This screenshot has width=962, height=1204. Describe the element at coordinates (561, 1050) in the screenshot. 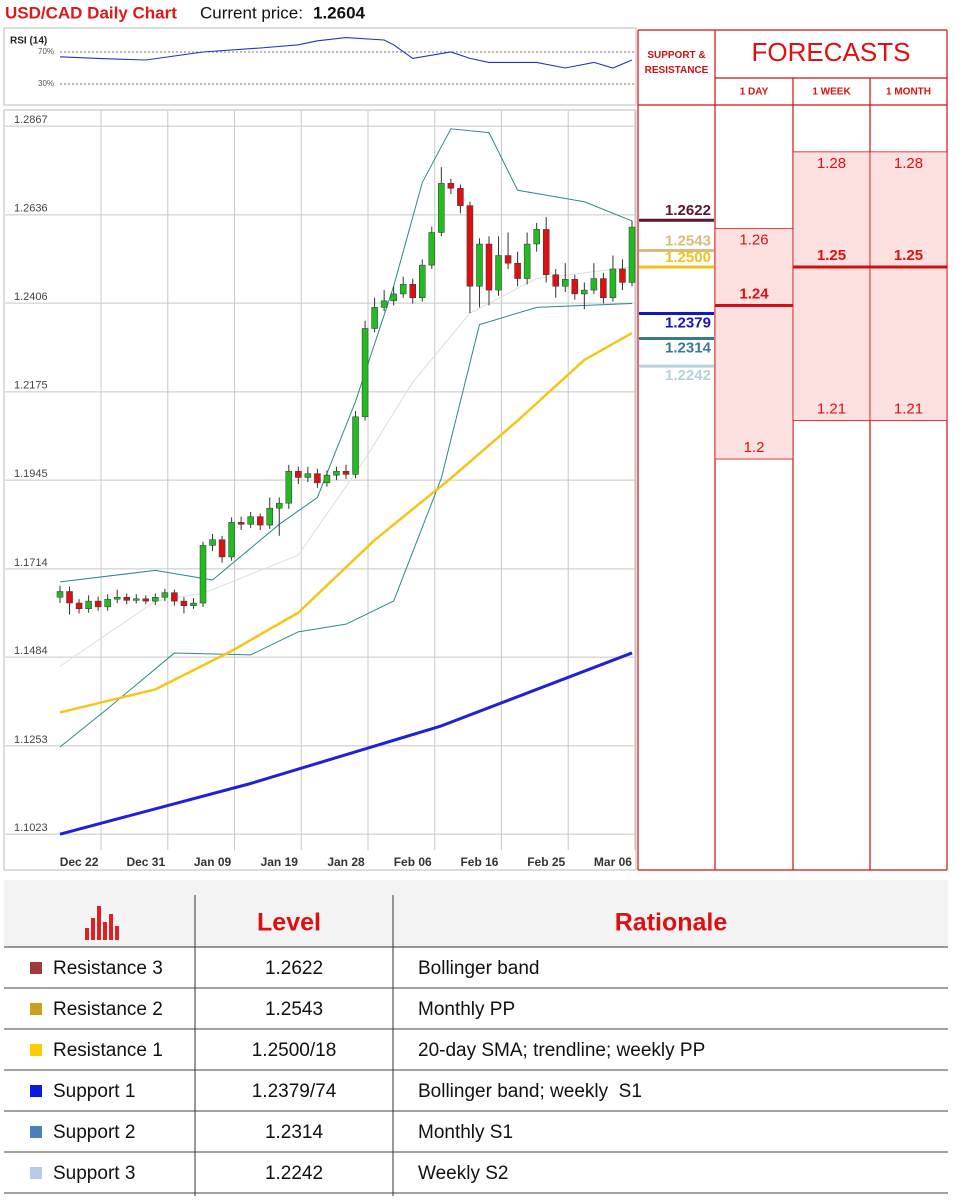

I see `row-rationale: 20-day SMA; trendline; weekly PP` at that location.